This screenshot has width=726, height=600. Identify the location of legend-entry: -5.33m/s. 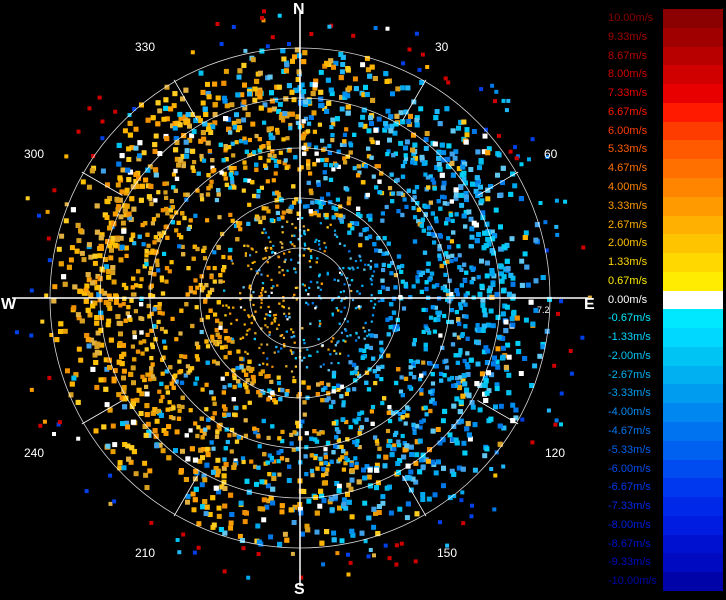
(664, 450).